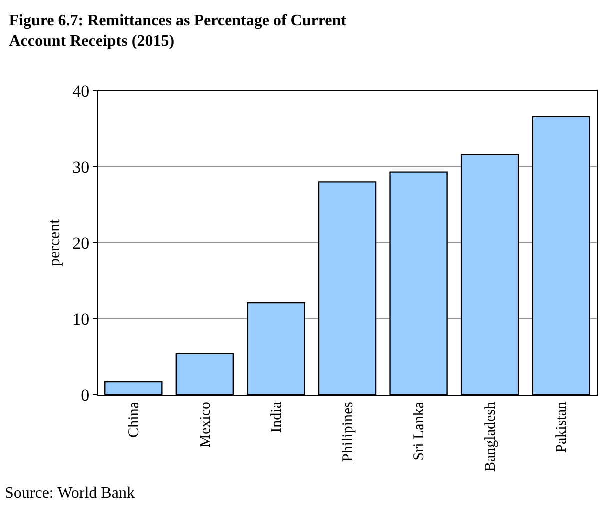 Image resolution: width=615 pixels, height=506 pixels. What do you see at coordinates (206, 425) in the screenshot?
I see `x-tick-label: Mexico` at bounding box center [206, 425].